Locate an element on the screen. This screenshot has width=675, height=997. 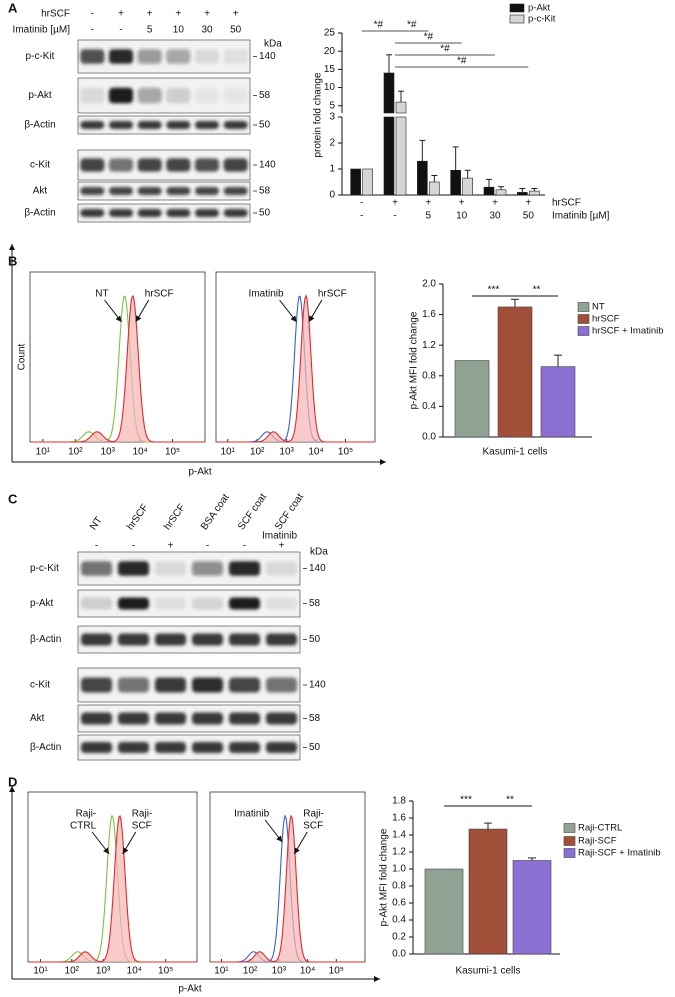
curve-label: Imatinib is located at coordinates (266, 294).